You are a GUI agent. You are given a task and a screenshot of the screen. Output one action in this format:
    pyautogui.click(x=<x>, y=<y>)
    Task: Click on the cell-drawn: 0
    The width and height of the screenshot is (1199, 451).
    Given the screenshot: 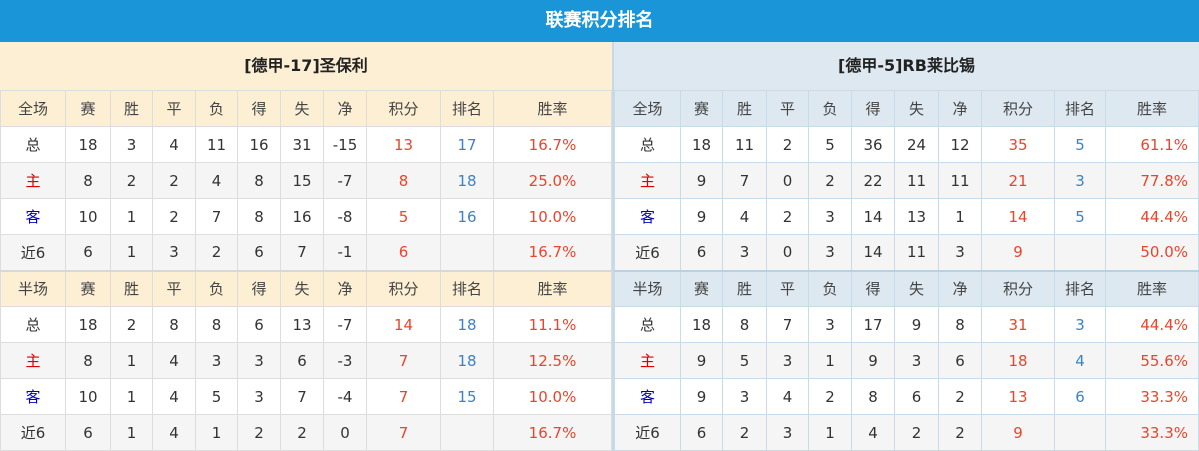 What is the action you would take?
    pyautogui.click(x=787, y=180)
    